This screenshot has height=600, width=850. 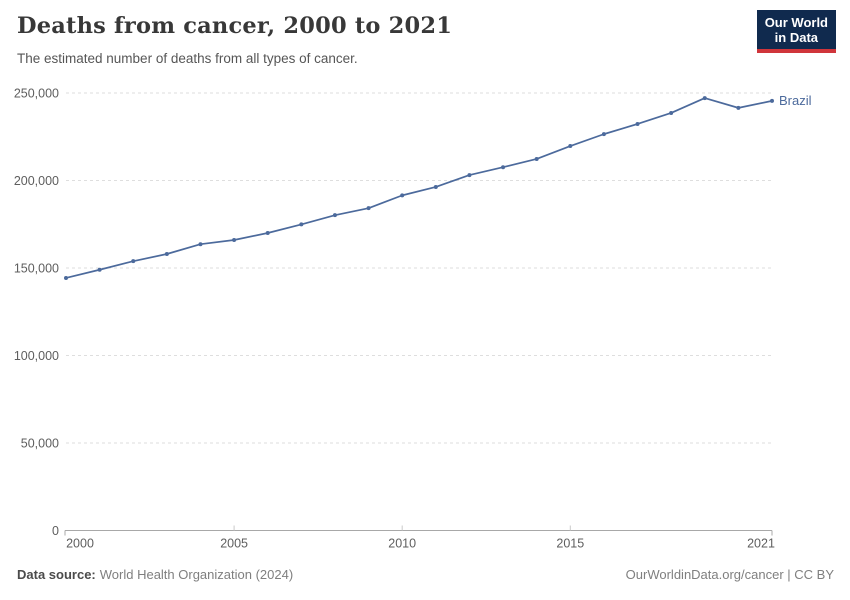 What do you see at coordinates (196, 574) in the screenshot?
I see `data-source-value: World Health Organization (2024)` at bounding box center [196, 574].